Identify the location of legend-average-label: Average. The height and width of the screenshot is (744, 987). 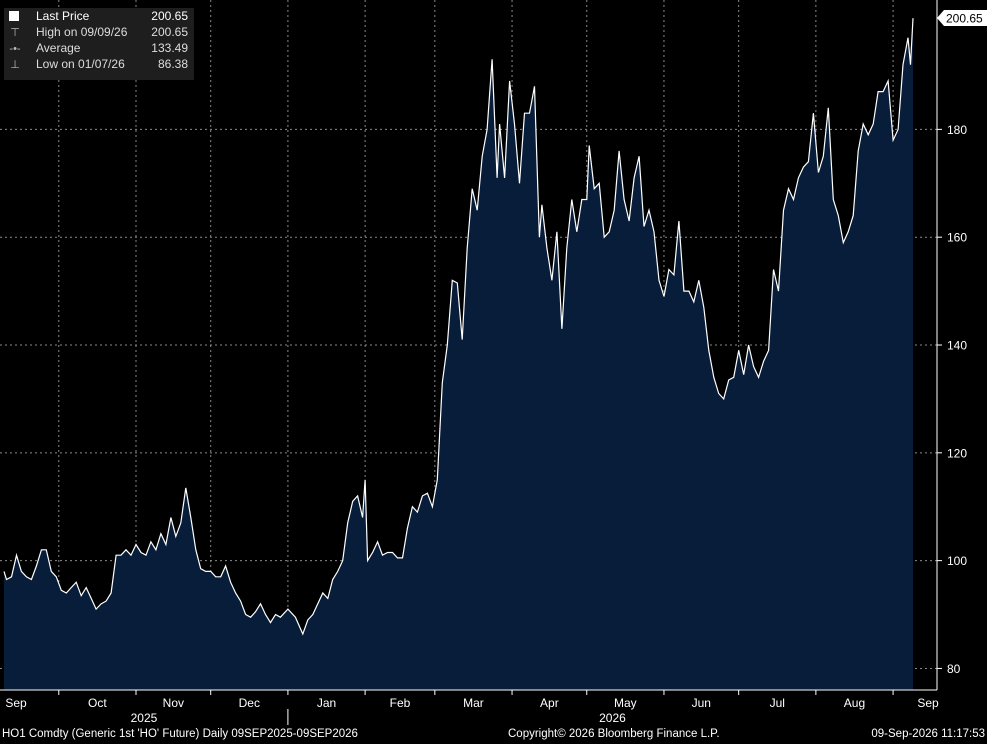
(58, 48).